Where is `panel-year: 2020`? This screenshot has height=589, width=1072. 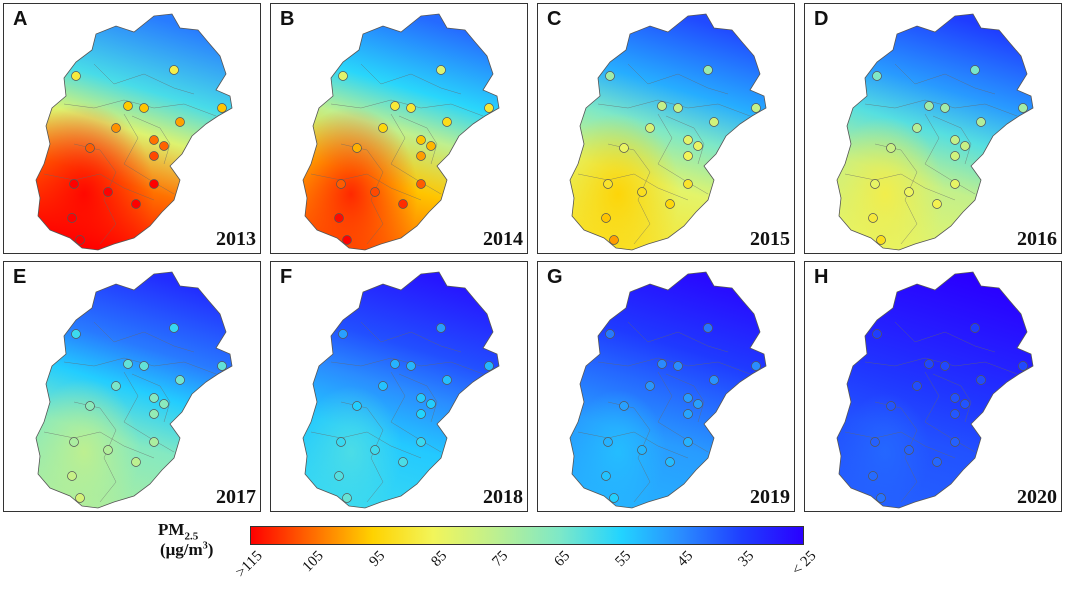 panel-year: 2020 is located at coordinates (1037, 497).